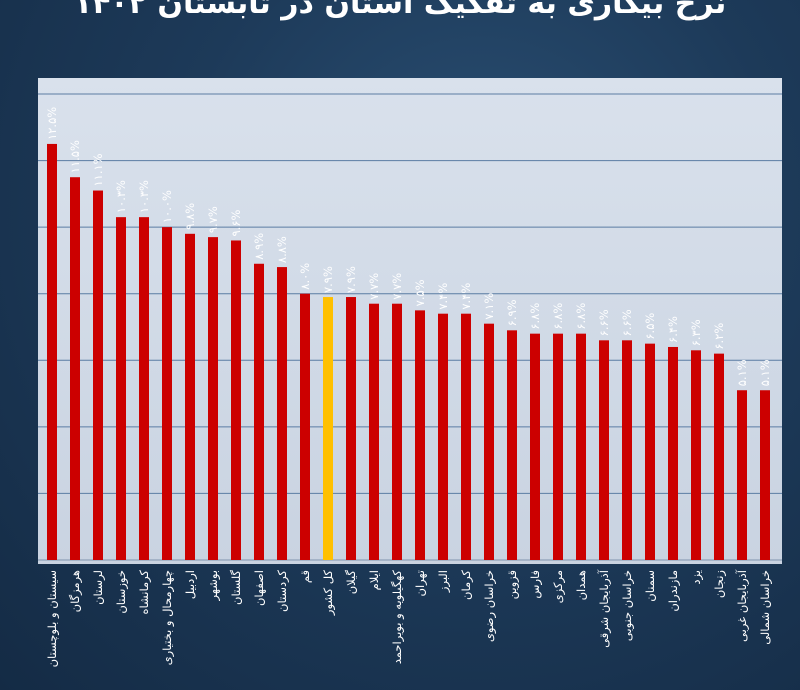 This screenshot has width=800, height=690. What do you see at coordinates (190, 216) in the screenshot?
I see `data-label: ۹.۸%` at bounding box center [190, 216].